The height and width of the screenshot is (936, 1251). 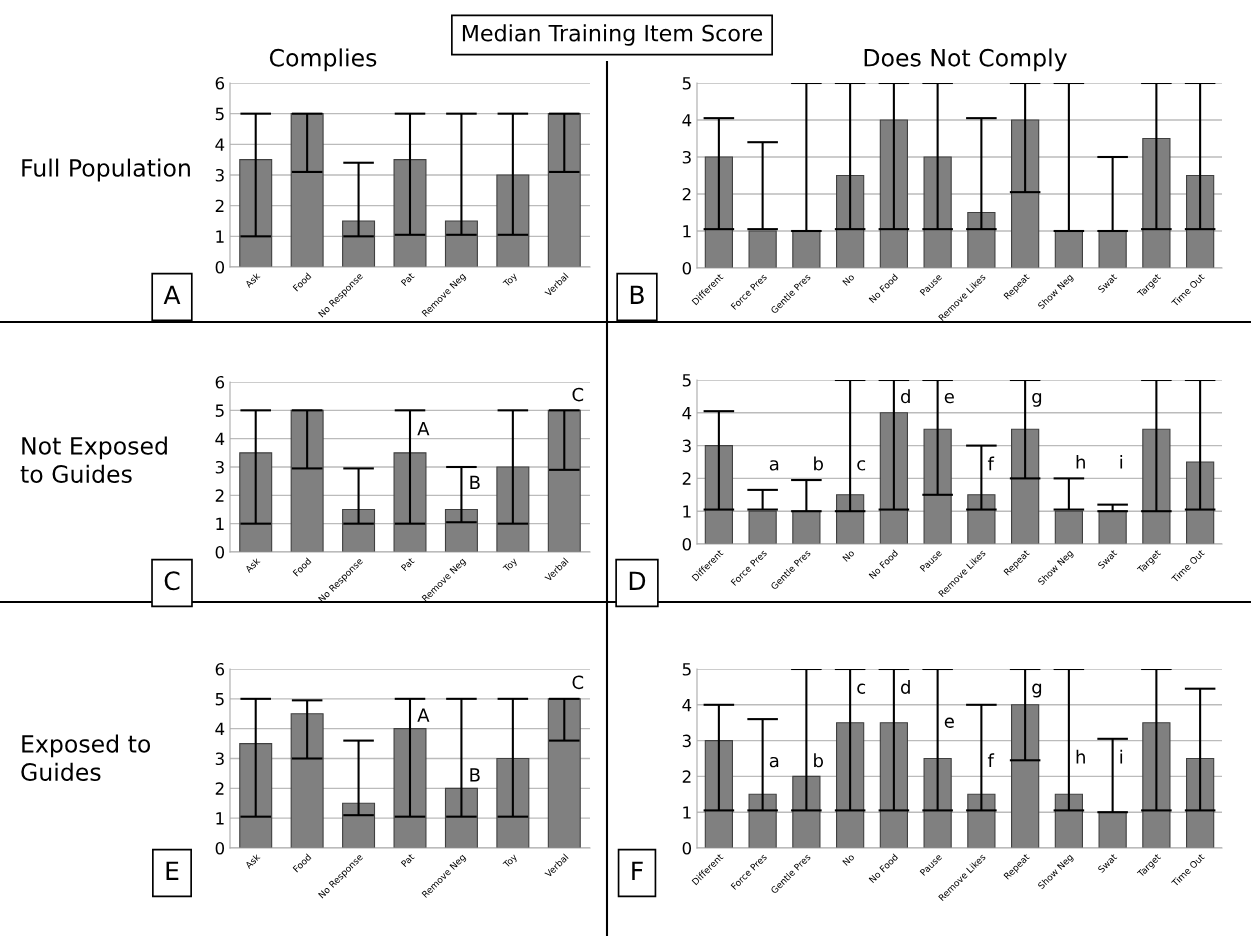 What do you see at coordinates (475, 482) in the screenshot?
I see `annotation: B` at bounding box center [475, 482].